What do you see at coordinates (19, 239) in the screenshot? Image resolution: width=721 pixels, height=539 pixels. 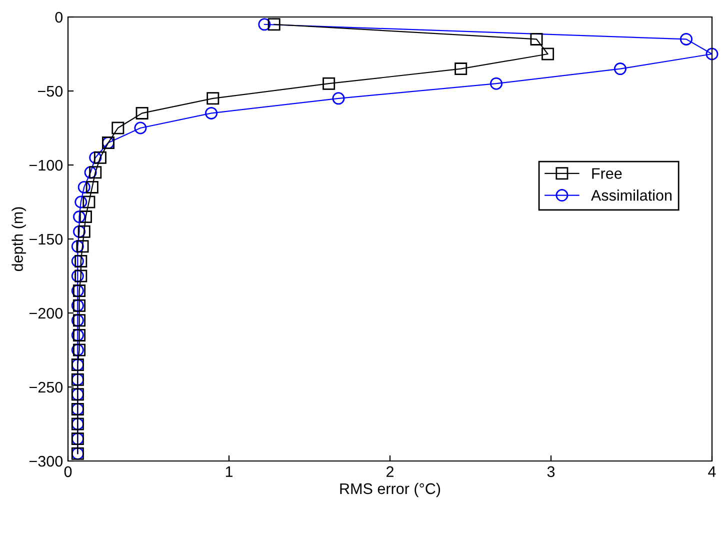 I see `y-axis-title: depth (m)` at bounding box center [19, 239].